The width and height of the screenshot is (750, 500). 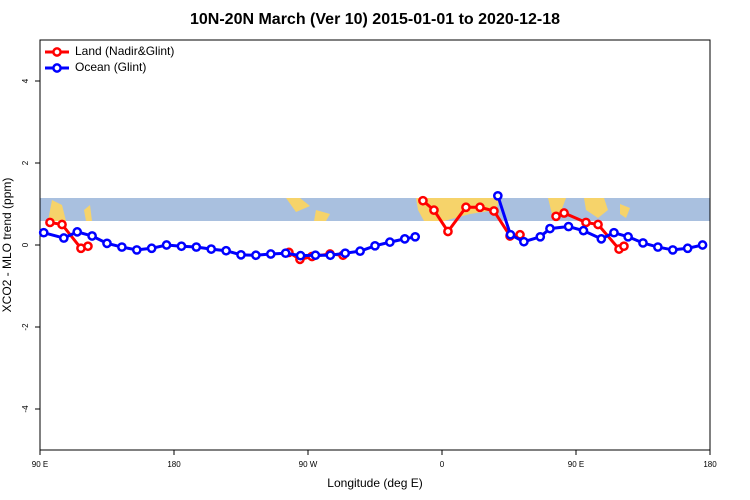 I want to click on y-axis-label: XCO2 - MLO trend (ppm), so click(x=7, y=245).